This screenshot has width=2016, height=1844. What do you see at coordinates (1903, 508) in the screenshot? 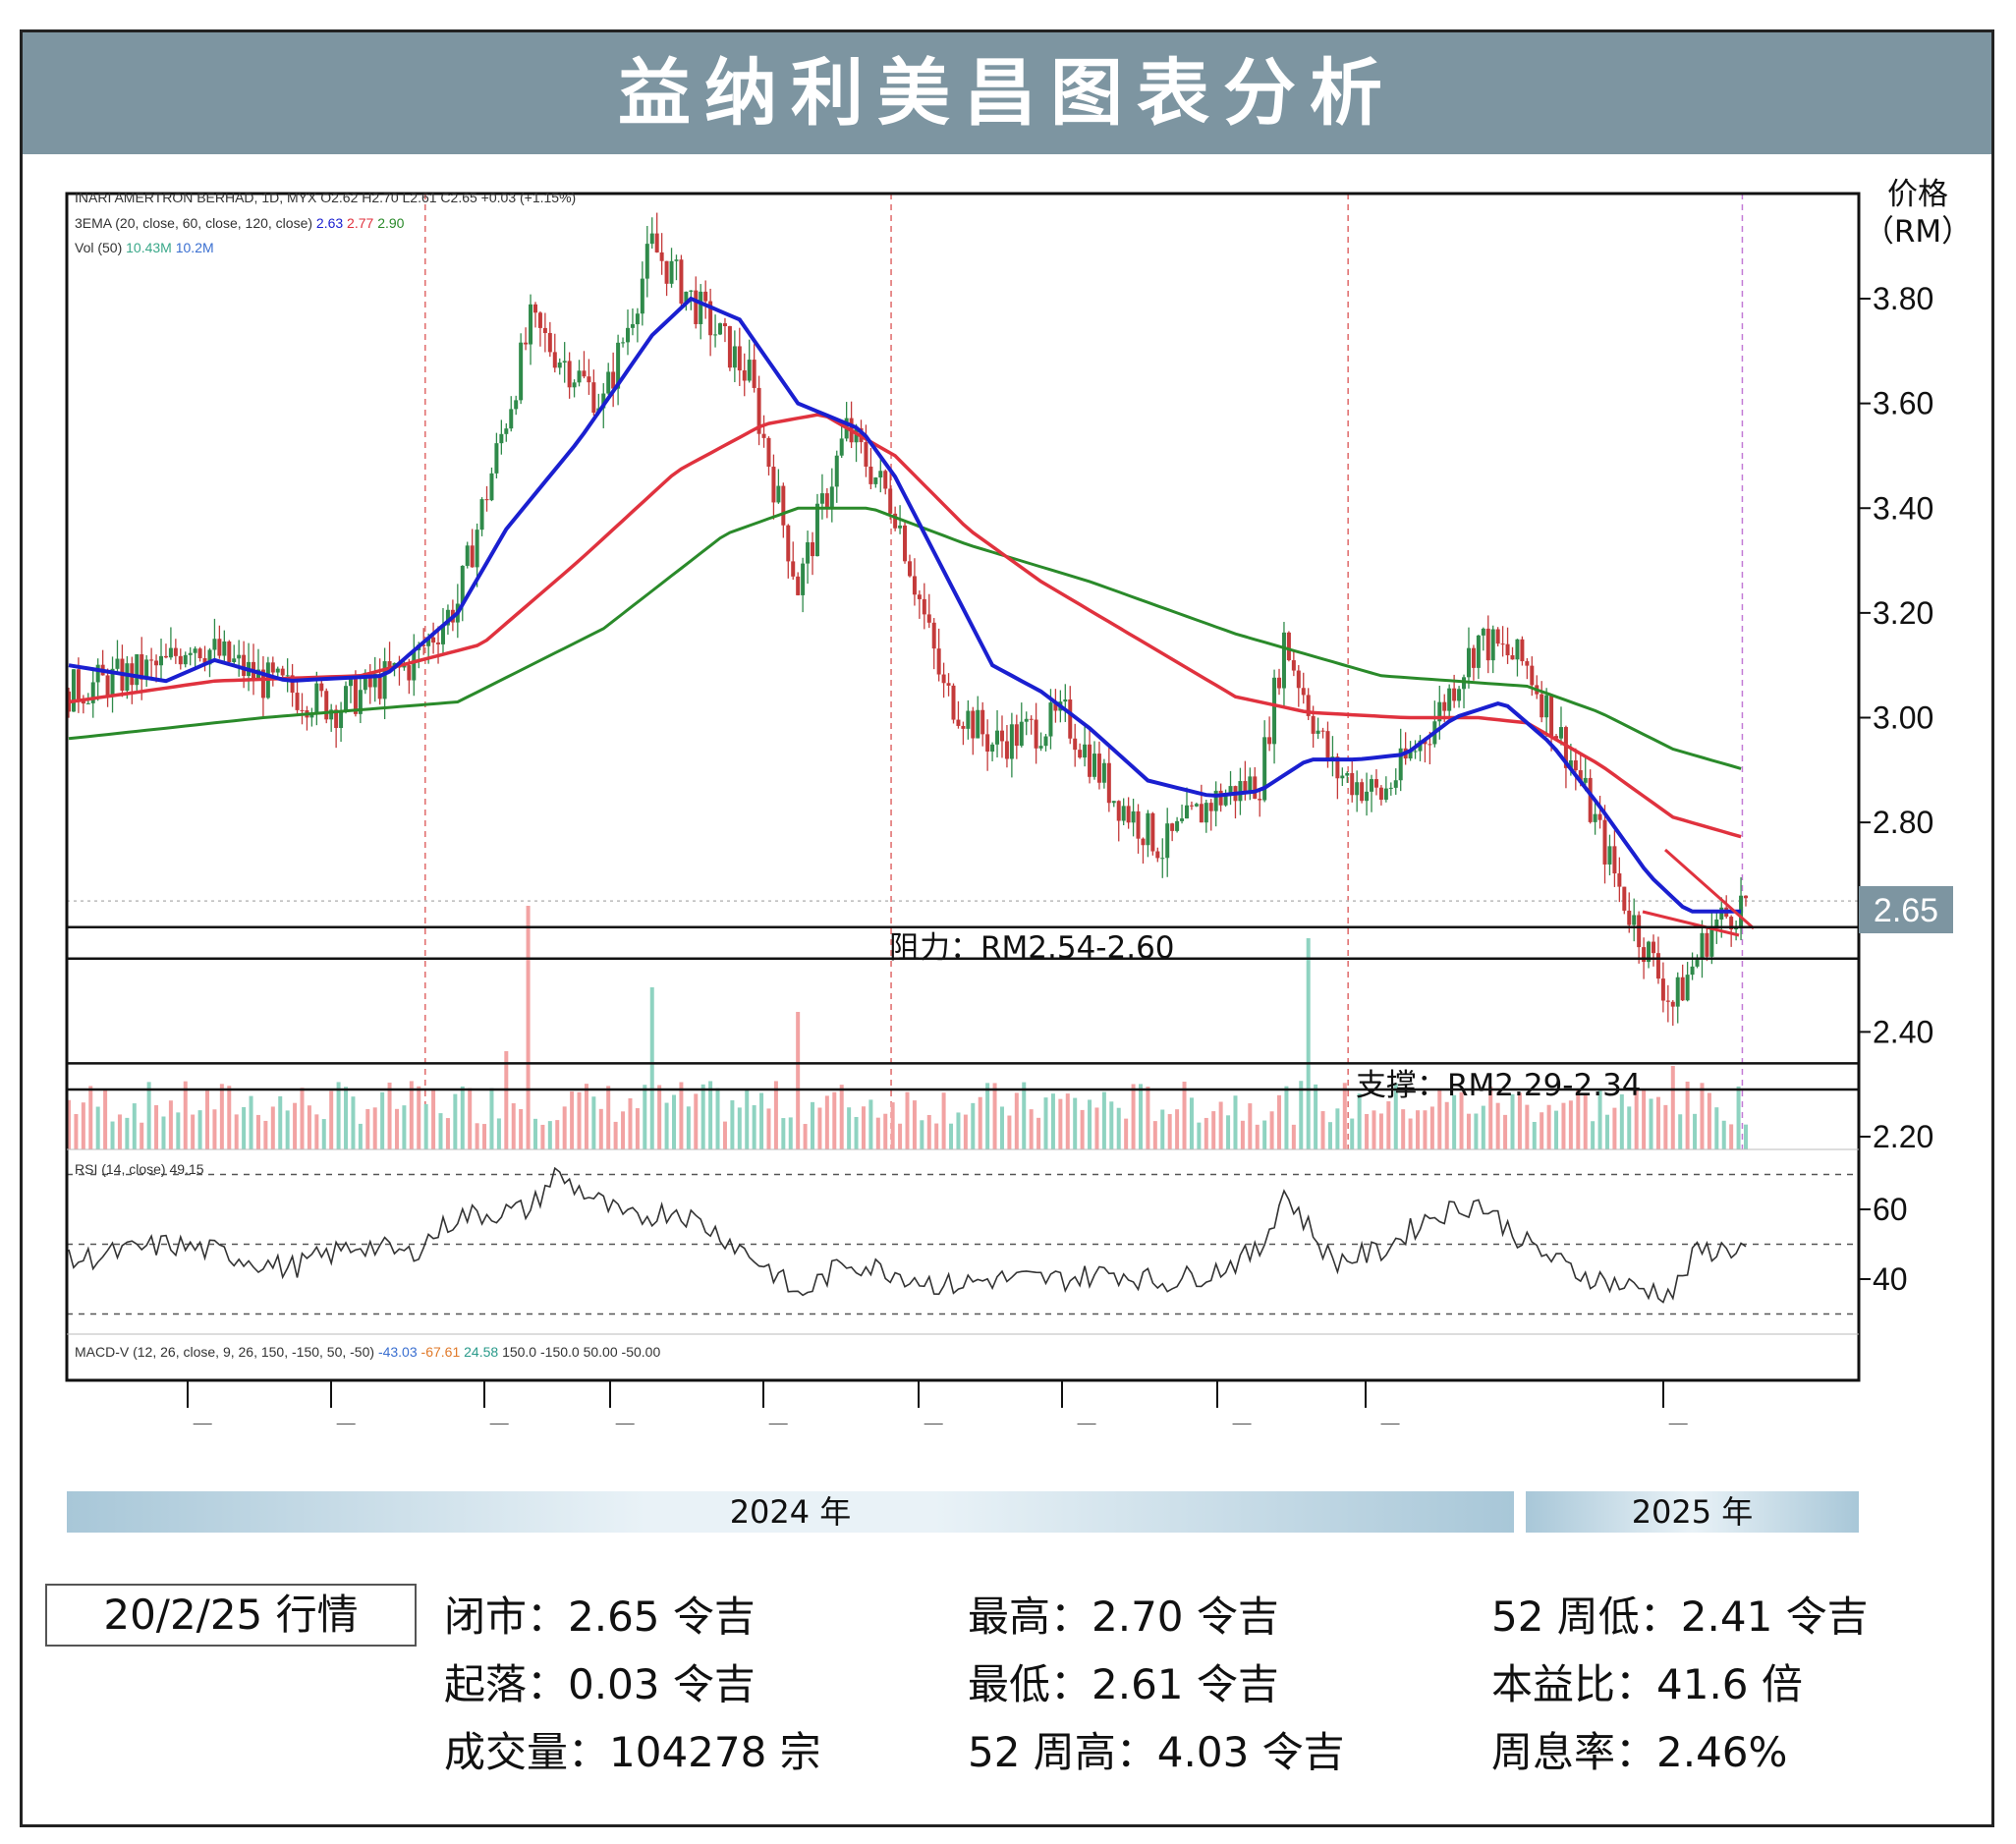
I see `price-tick-label: 3.40` at bounding box center [1903, 508].